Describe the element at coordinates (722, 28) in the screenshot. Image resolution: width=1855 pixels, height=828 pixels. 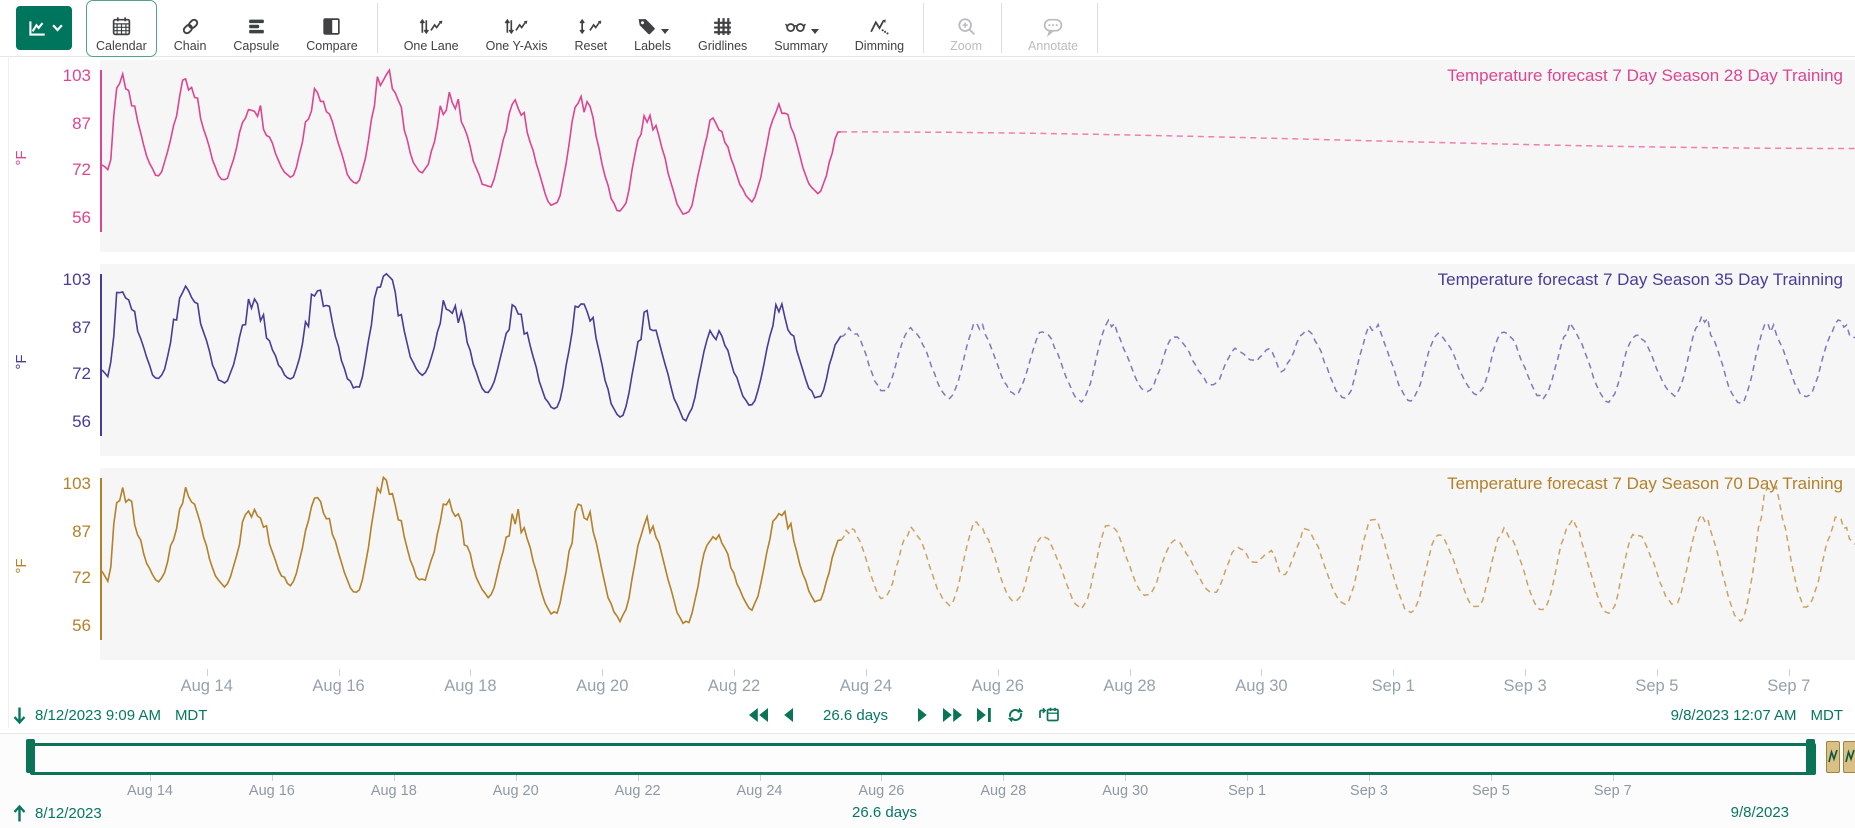
I see `gridlines-button: Gridlines` at that location.